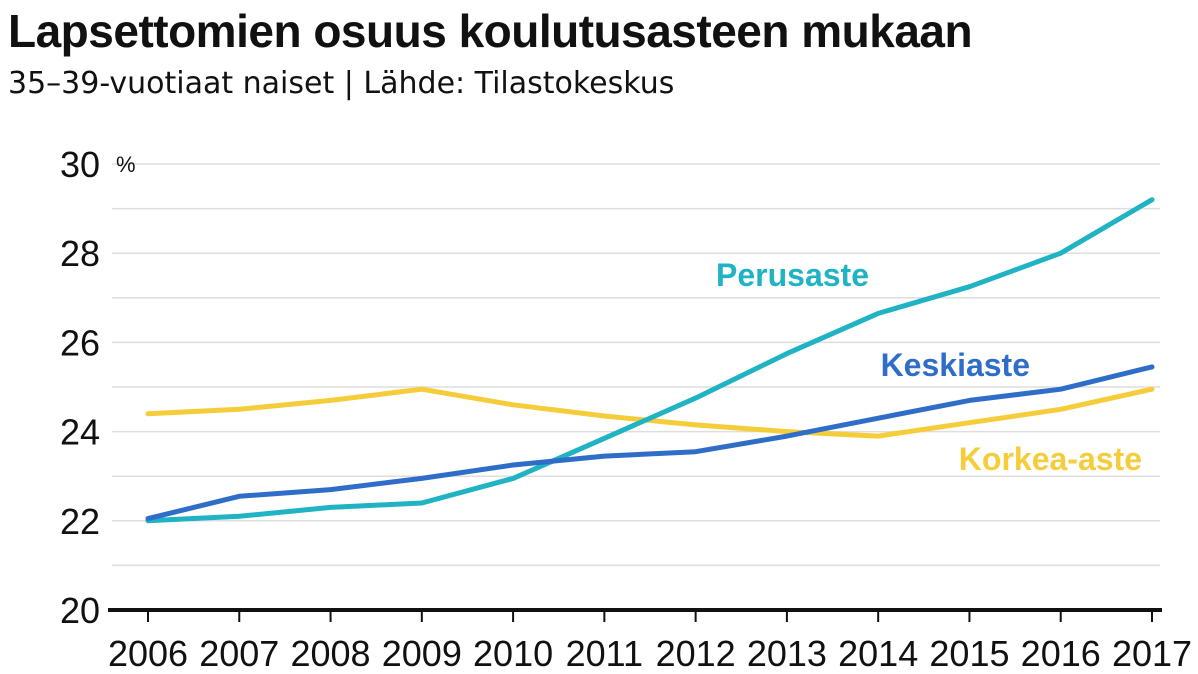 This screenshot has height=674, width=1198. What do you see at coordinates (490, 31) in the screenshot?
I see `chart-title: Lapsettomien osuus koulutusasteen mukaan` at bounding box center [490, 31].